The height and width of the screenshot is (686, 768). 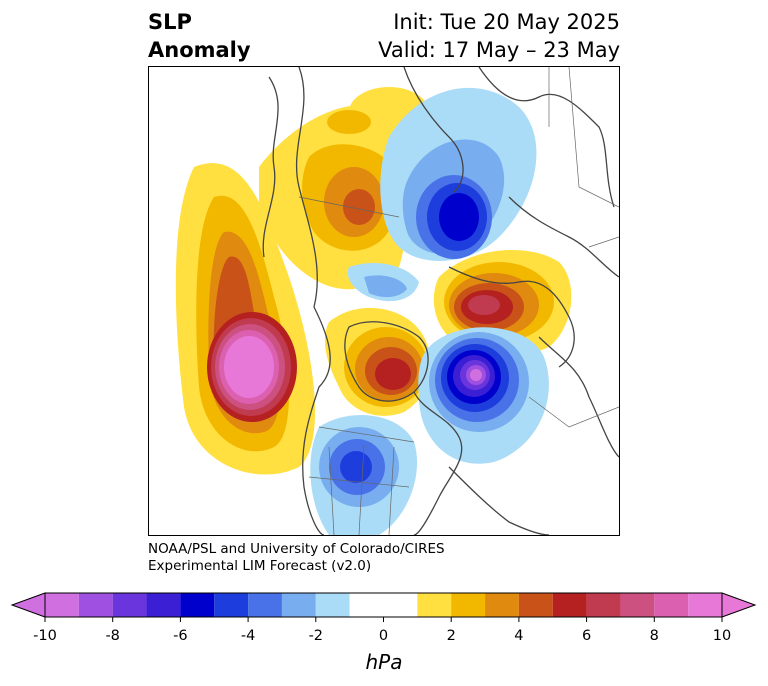 What do you see at coordinates (384, 662) in the screenshot?
I see `colorbar-unit-label: hPa` at bounding box center [384, 662].